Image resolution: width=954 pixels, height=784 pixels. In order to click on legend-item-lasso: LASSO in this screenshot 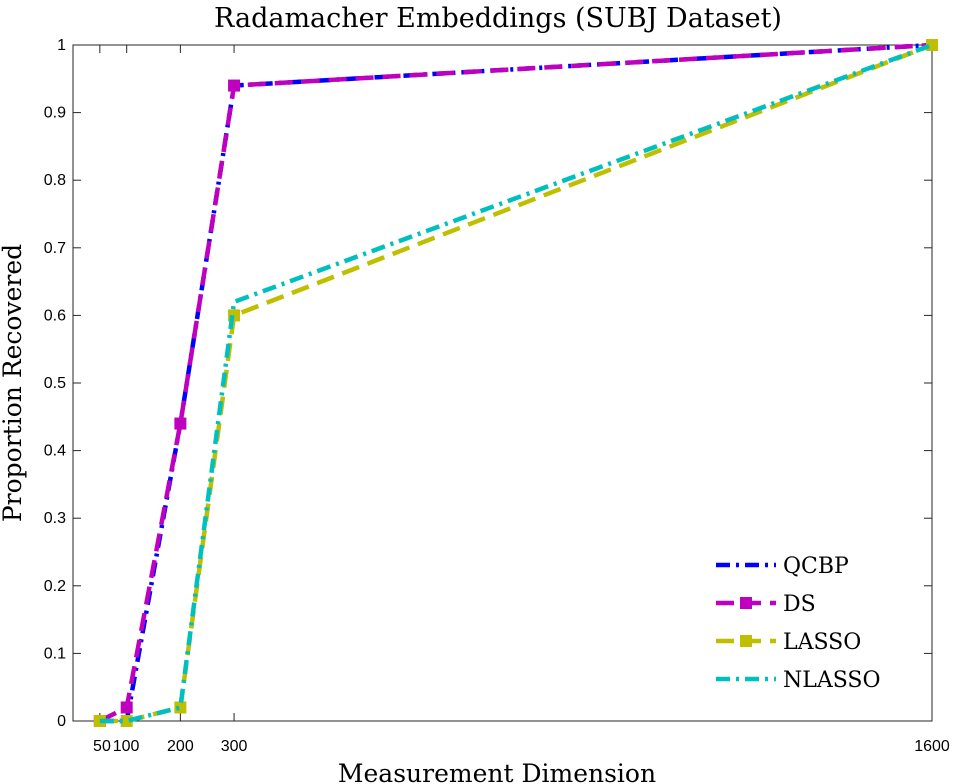, I will do `click(788, 642)`.